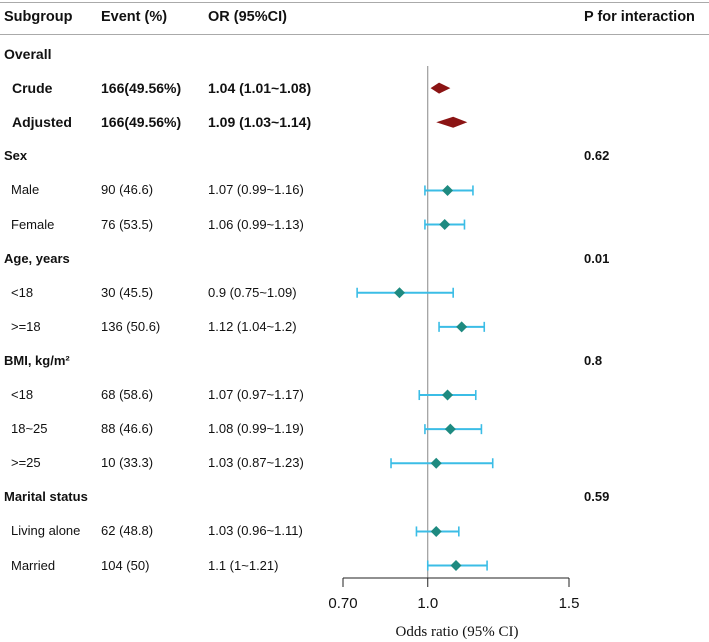 This screenshot has width=709, height=642. Describe the element at coordinates (33, 224) in the screenshot. I see `subgroup-label: Female` at that location.